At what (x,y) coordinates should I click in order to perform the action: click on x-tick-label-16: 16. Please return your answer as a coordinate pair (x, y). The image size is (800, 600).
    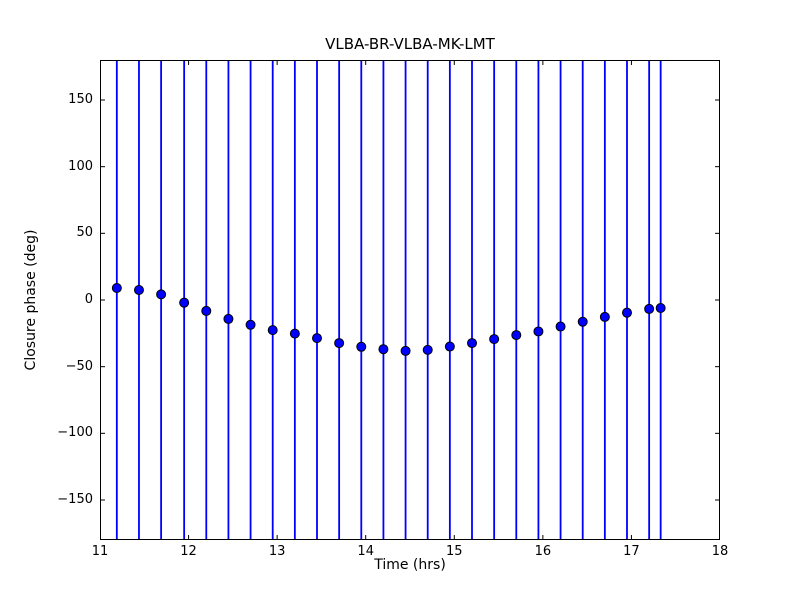
    Looking at the image, I should click on (543, 551).